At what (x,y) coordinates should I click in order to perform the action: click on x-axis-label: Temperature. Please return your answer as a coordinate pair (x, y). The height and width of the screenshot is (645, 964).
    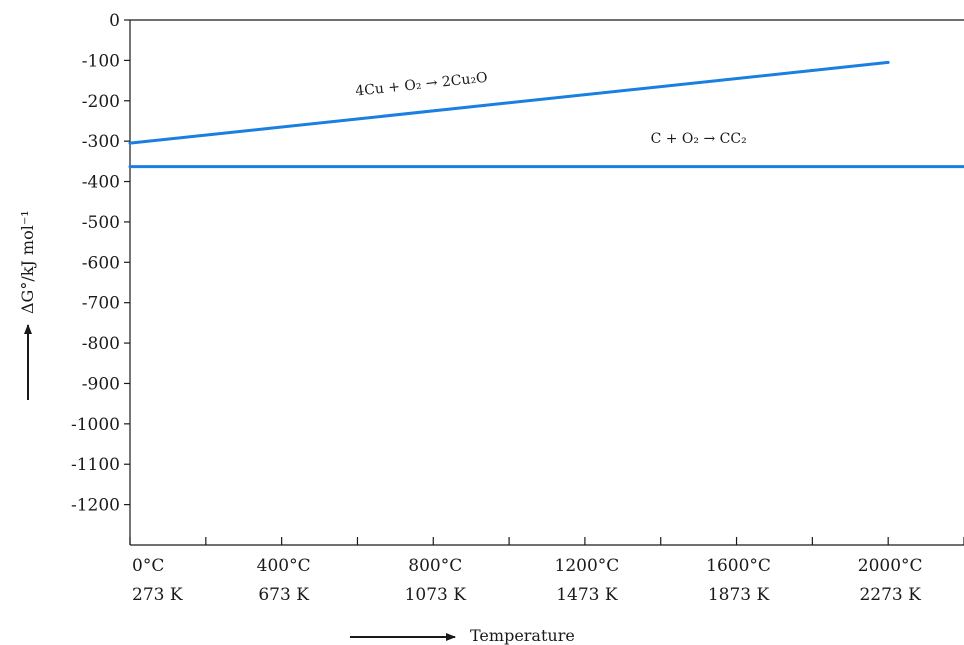
    Looking at the image, I should click on (522, 635).